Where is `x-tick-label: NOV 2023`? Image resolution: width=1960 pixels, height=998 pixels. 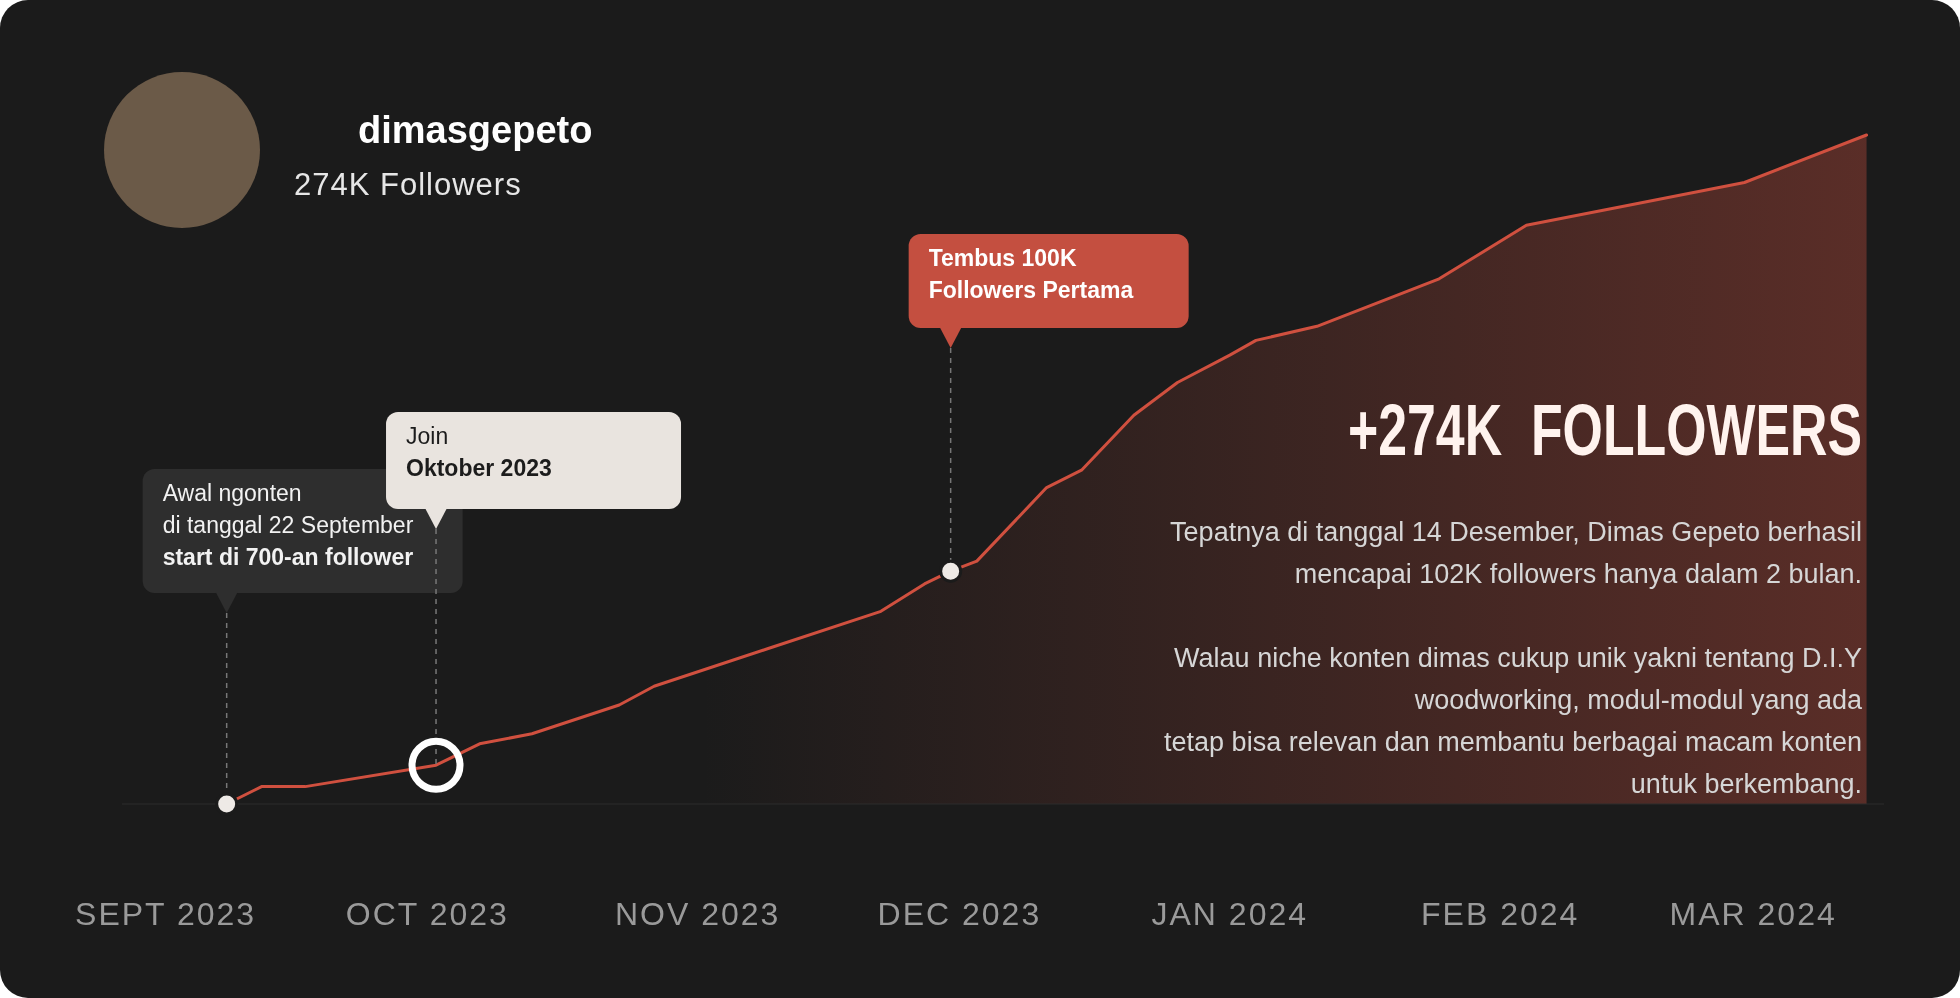
x-tick-label: NOV 2023 is located at coordinates (697, 914).